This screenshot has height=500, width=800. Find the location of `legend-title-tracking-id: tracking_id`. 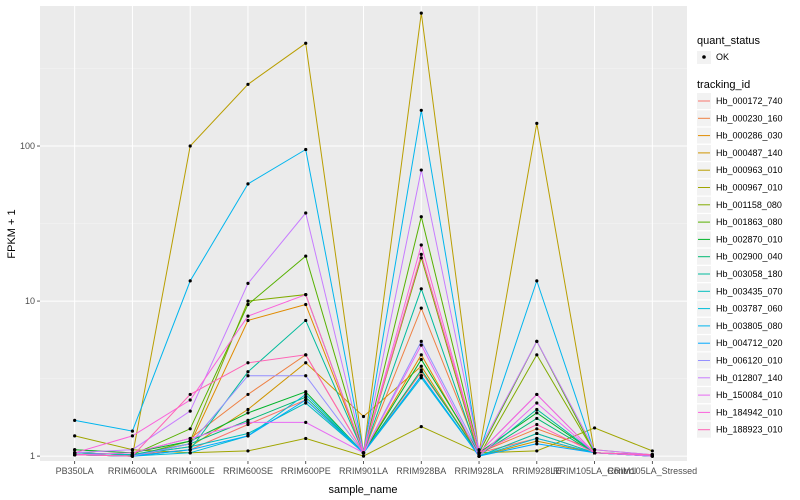

legend-title-tracking-id: tracking_id is located at coordinates (723, 85).